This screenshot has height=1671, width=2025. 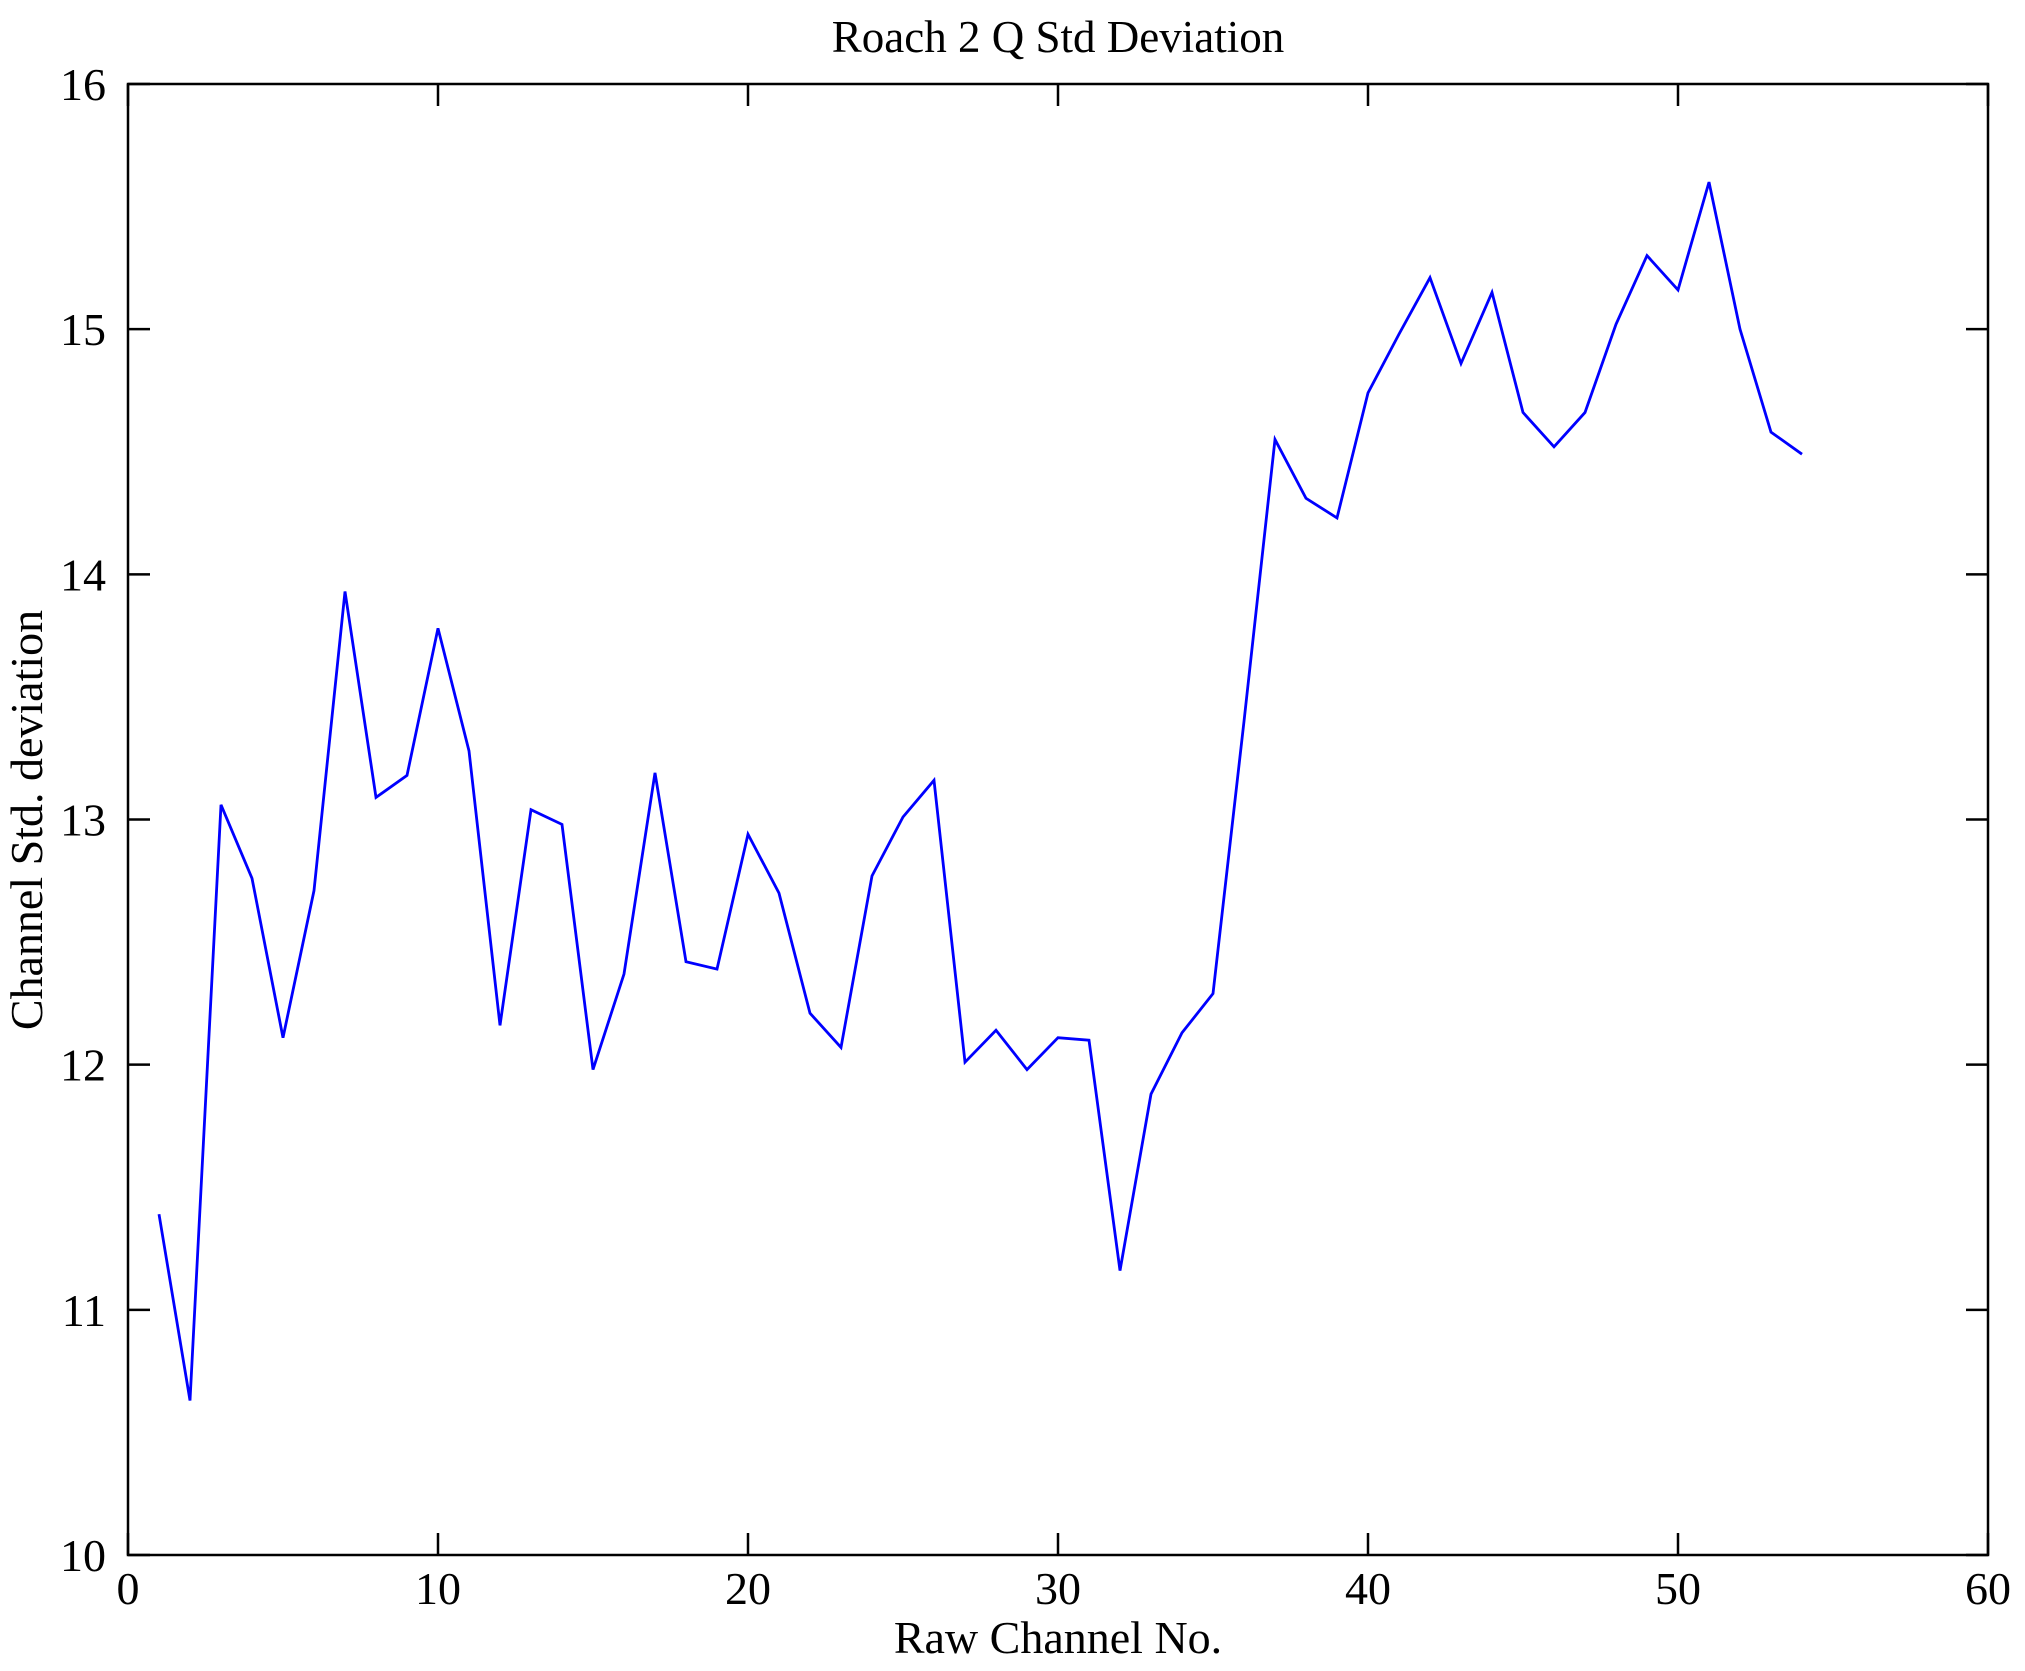 I want to click on y-tick-label: 14, so click(x=83, y=574).